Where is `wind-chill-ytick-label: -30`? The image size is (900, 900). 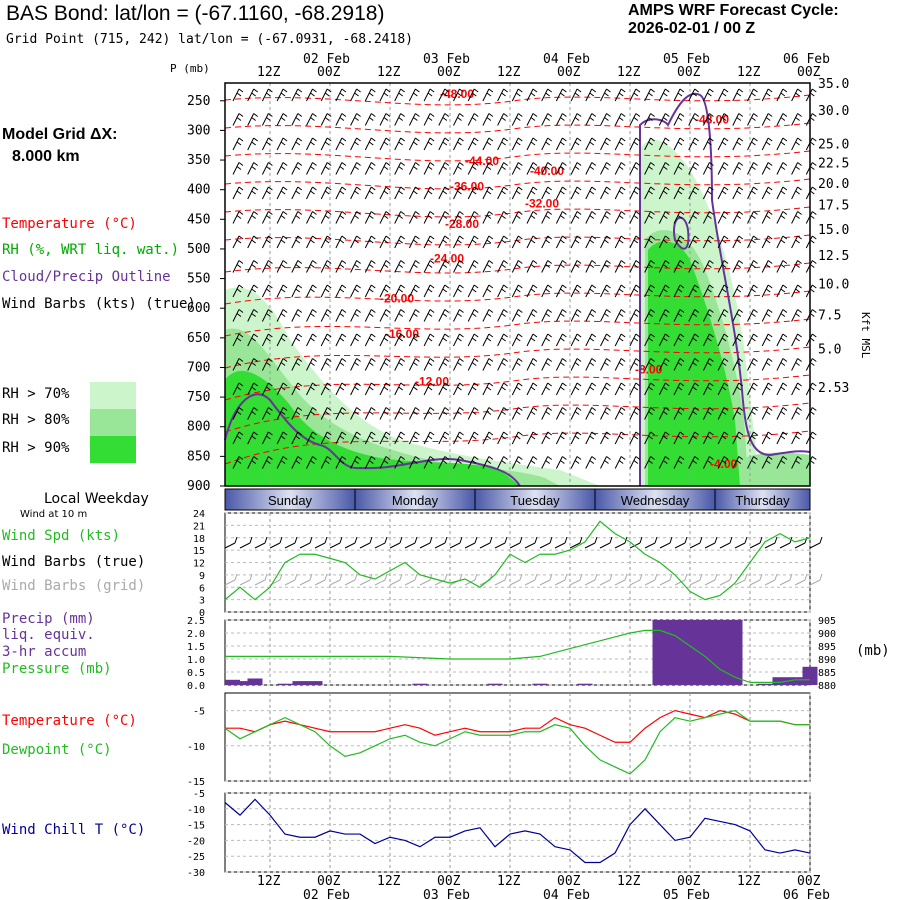
wind-chill-ytick-label: -30 is located at coordinates (196, 873).